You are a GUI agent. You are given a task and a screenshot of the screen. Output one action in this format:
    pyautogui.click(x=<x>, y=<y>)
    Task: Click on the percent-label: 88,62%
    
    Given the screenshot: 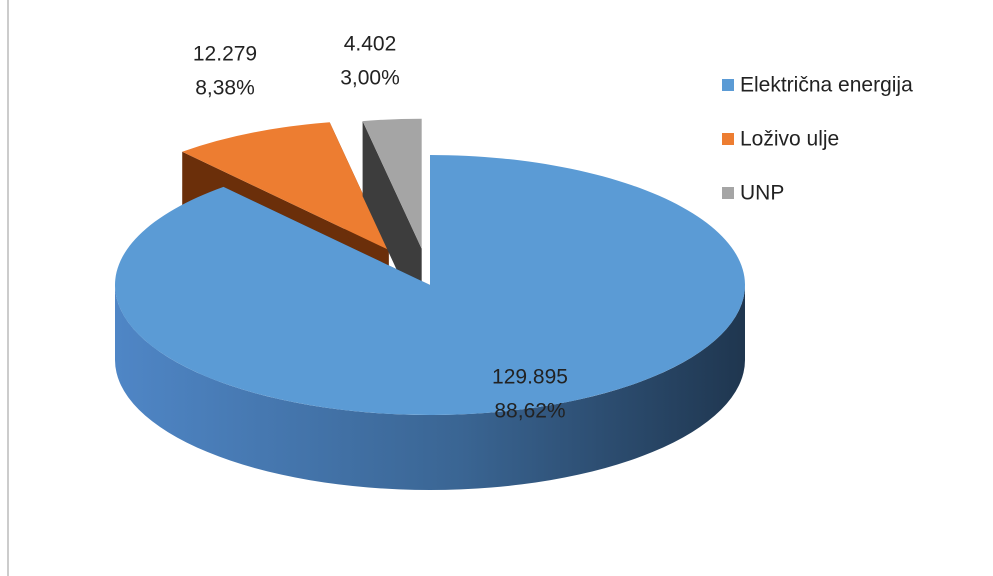 What is the action you would take?
    pyautogui.click(x=529, y=411)
    